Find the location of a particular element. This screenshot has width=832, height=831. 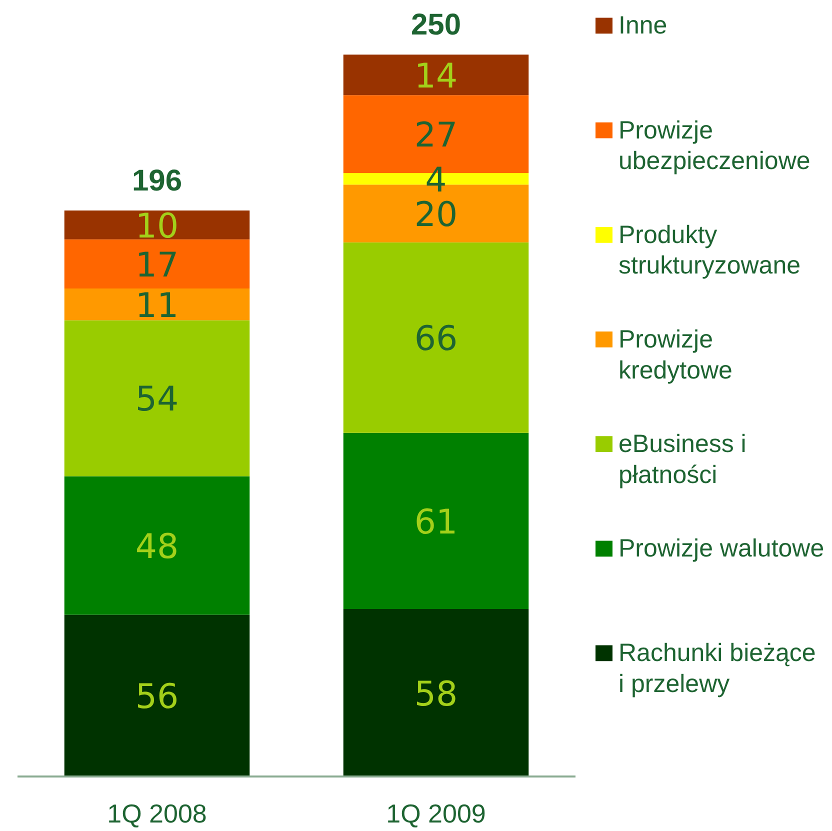

legend-label: Produkty strukturyzowane is located at coordinates (709, 250).